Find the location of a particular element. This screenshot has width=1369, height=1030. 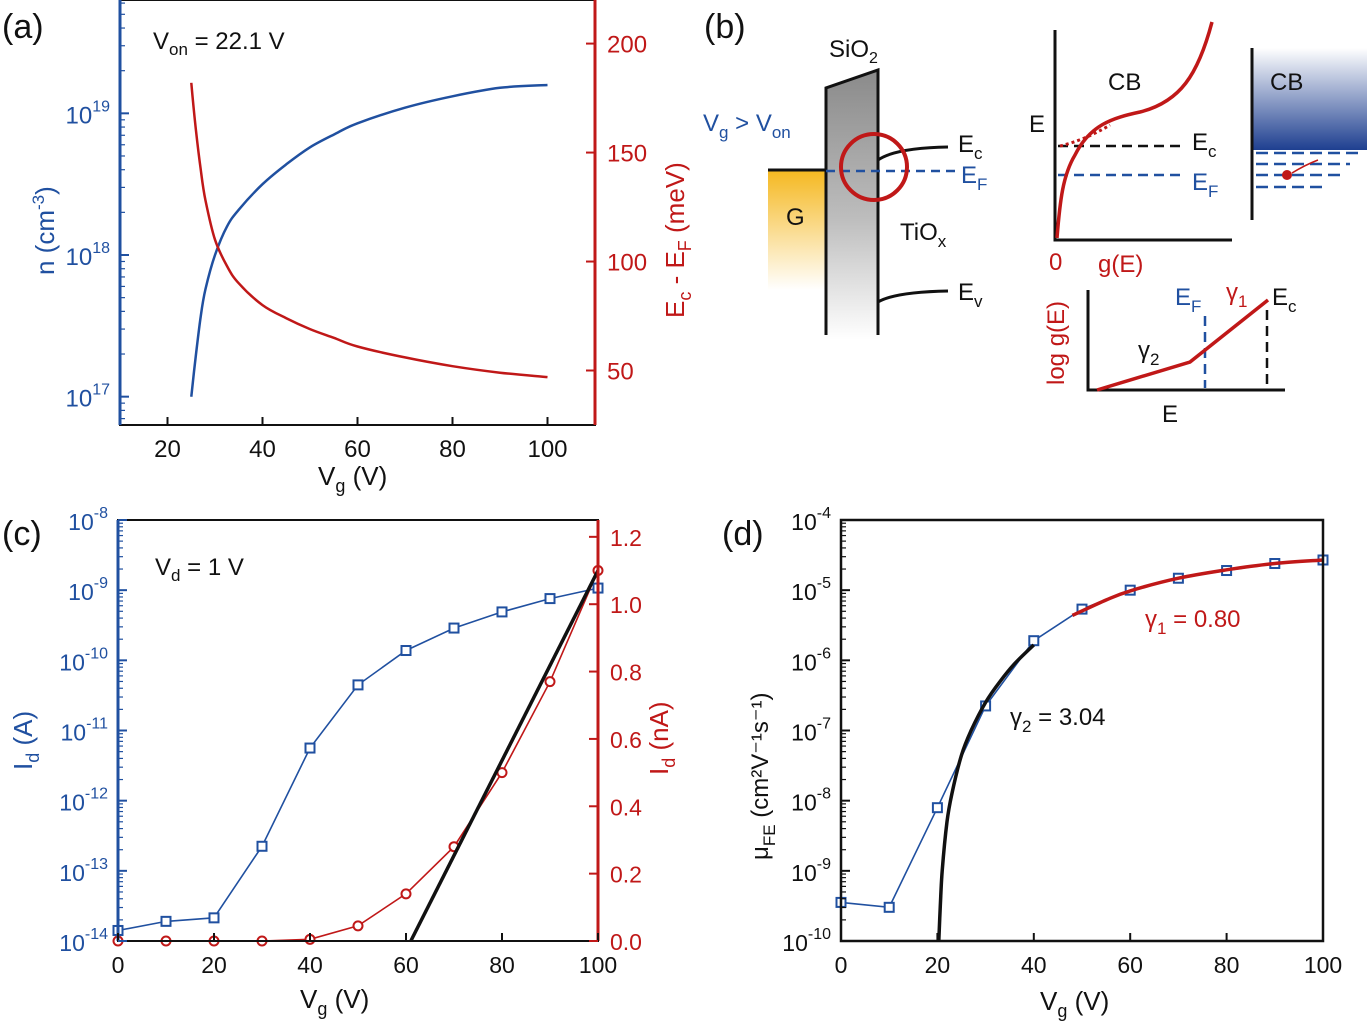

log-dos-diagram: log g(E) E EF Ec γ1 γ2 is located at coordinates (1170, 353).